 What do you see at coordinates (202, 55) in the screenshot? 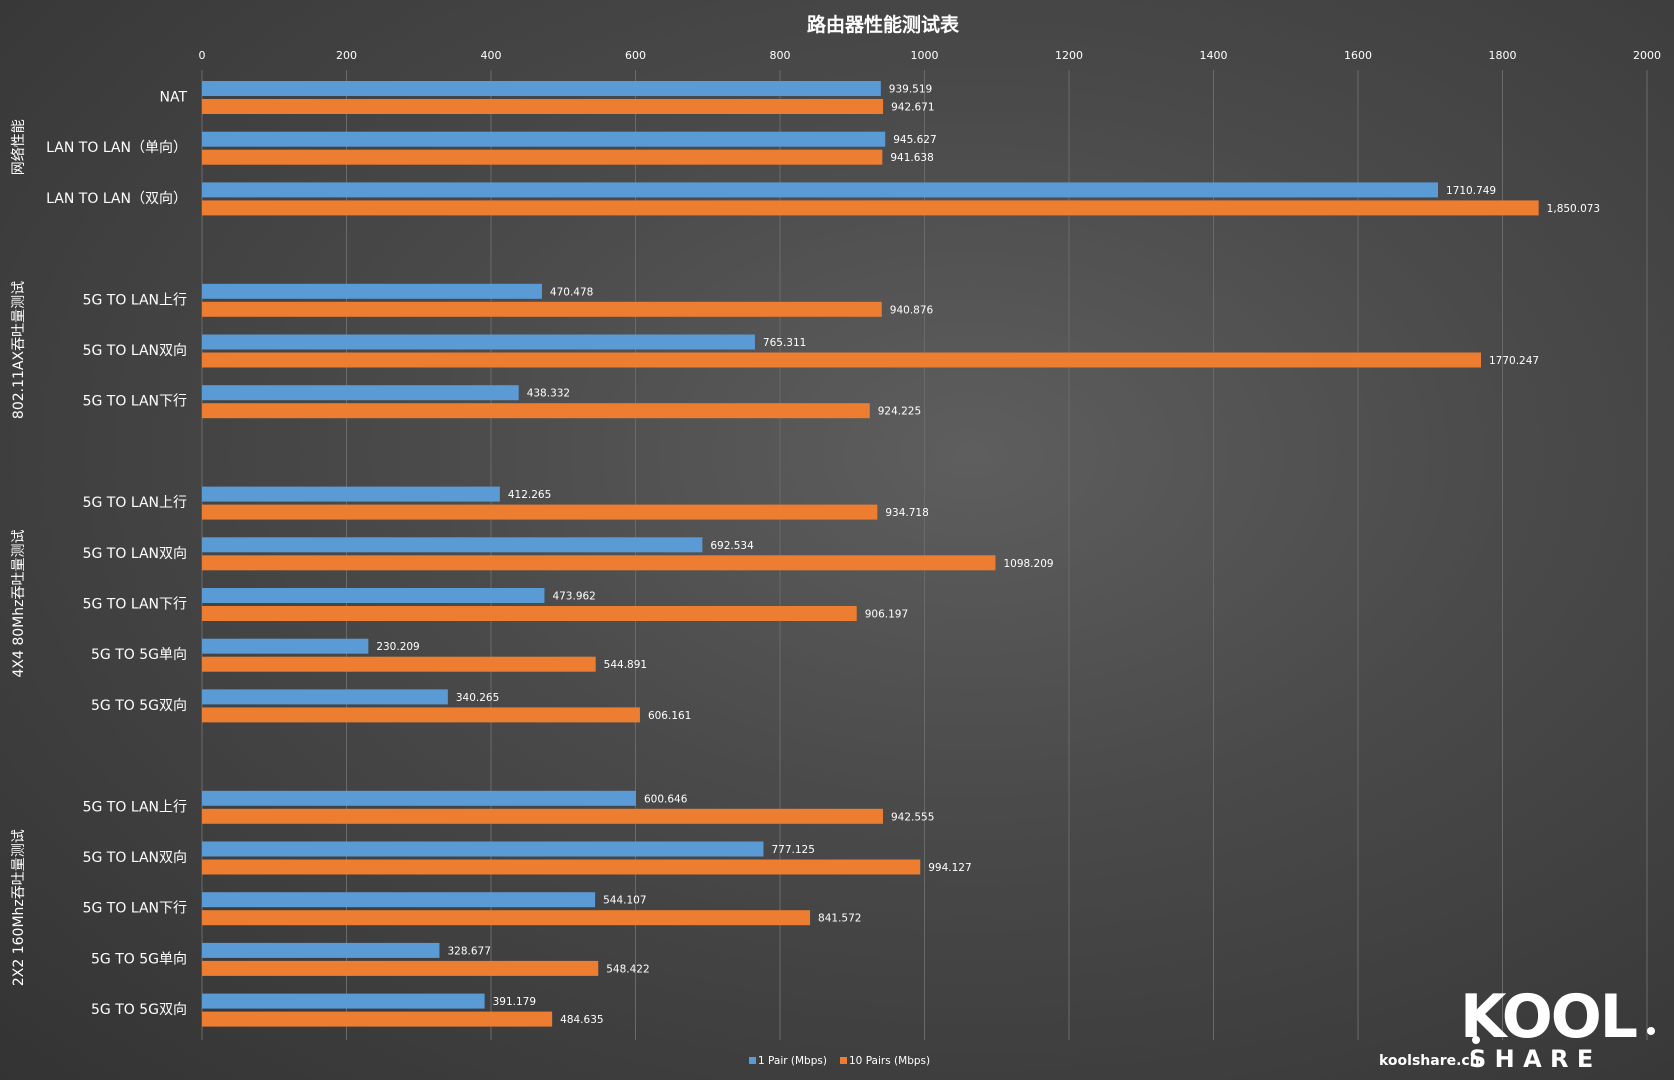
I see `x-tick-label: 0` at bounding box center [202, 55].